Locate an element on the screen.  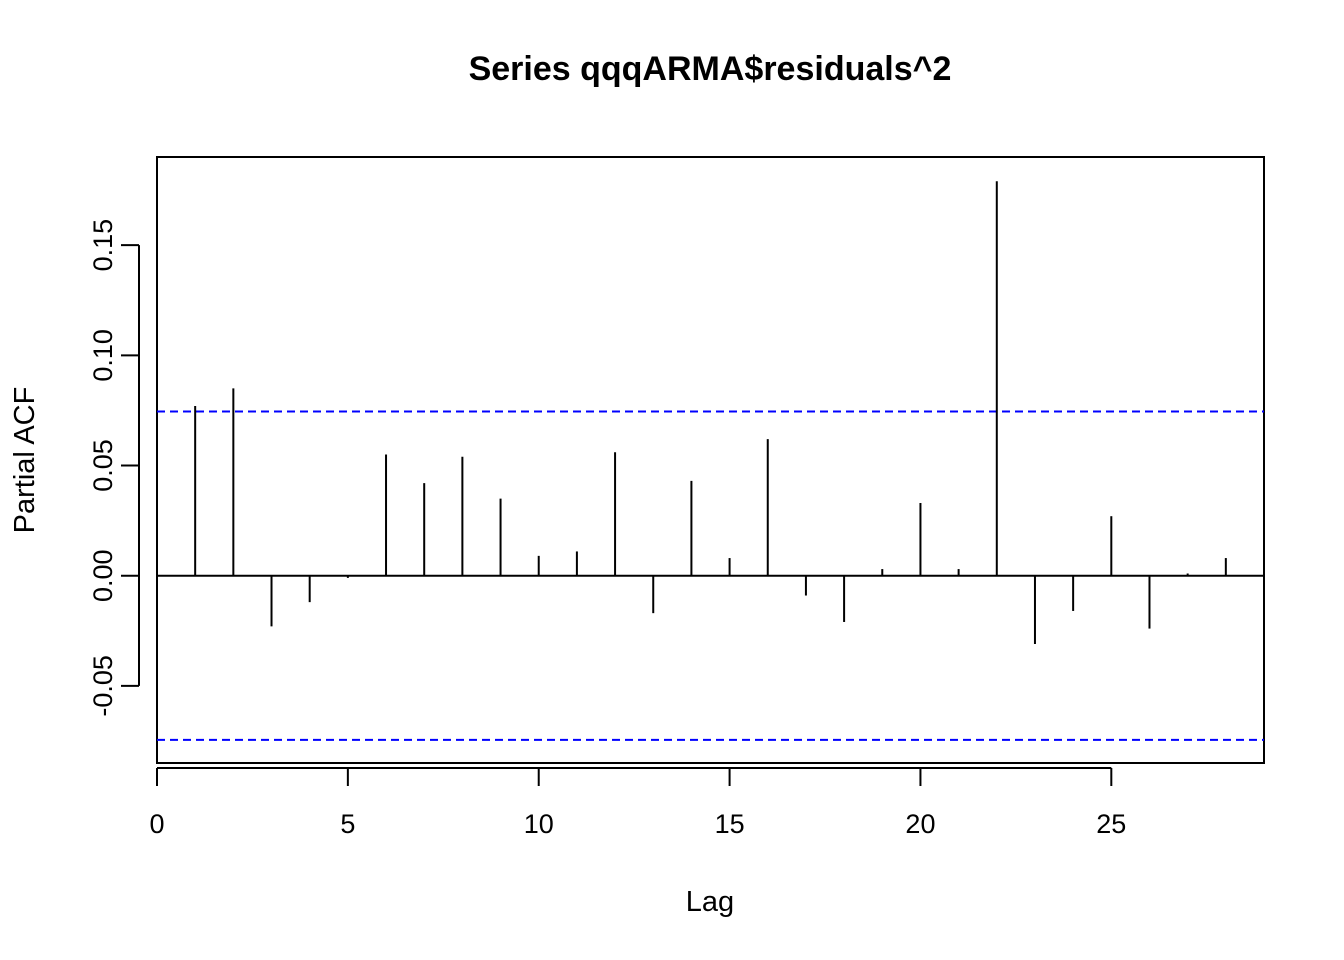
x-tick-label: 25 is located at coordinates (1111, 824).